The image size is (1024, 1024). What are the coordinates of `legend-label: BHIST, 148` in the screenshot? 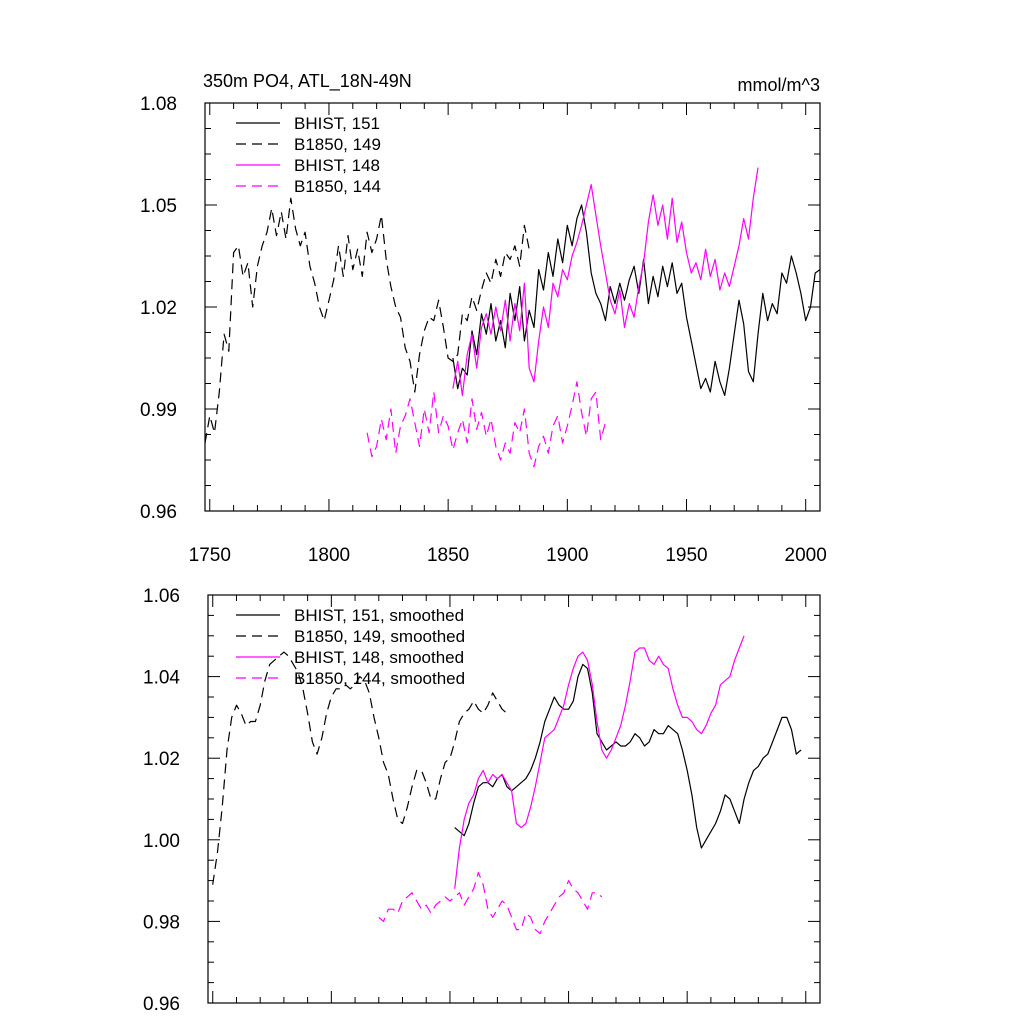 It's located at (337, 165).